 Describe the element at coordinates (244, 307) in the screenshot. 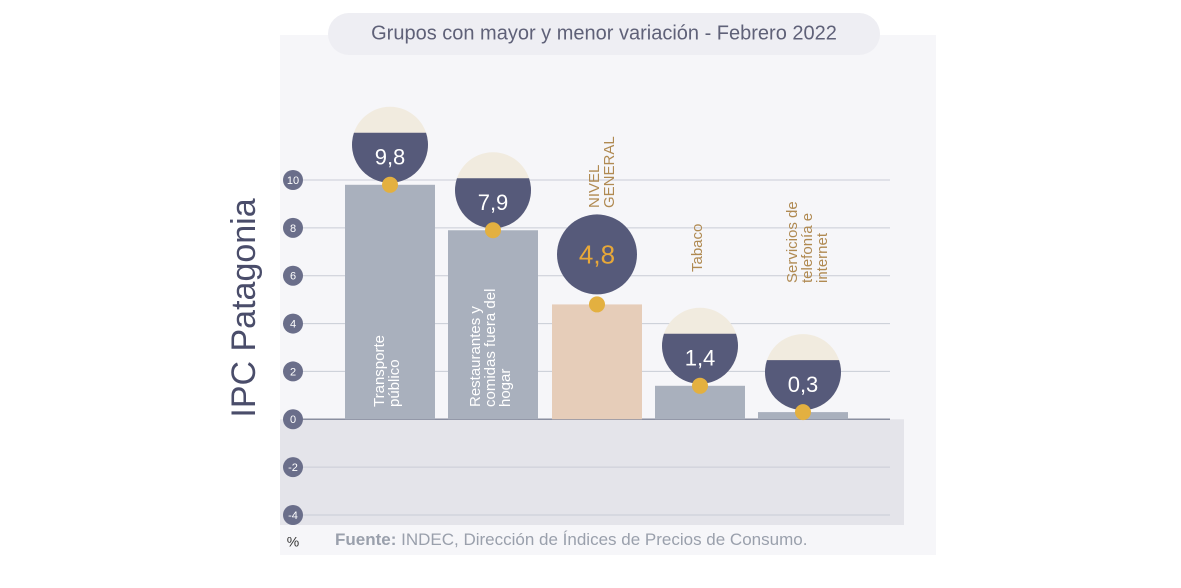

I see `y-axis-label: IPC Patagonia` at that location.